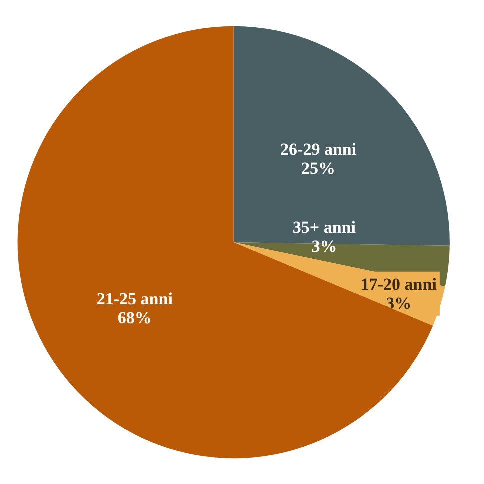 The height and width of the screenshot is (484, 484). What do you see at coordinates (399, 284) in the screenshot?
I see `slice-label: 17-20 anni` at bounding box center [399, 284].